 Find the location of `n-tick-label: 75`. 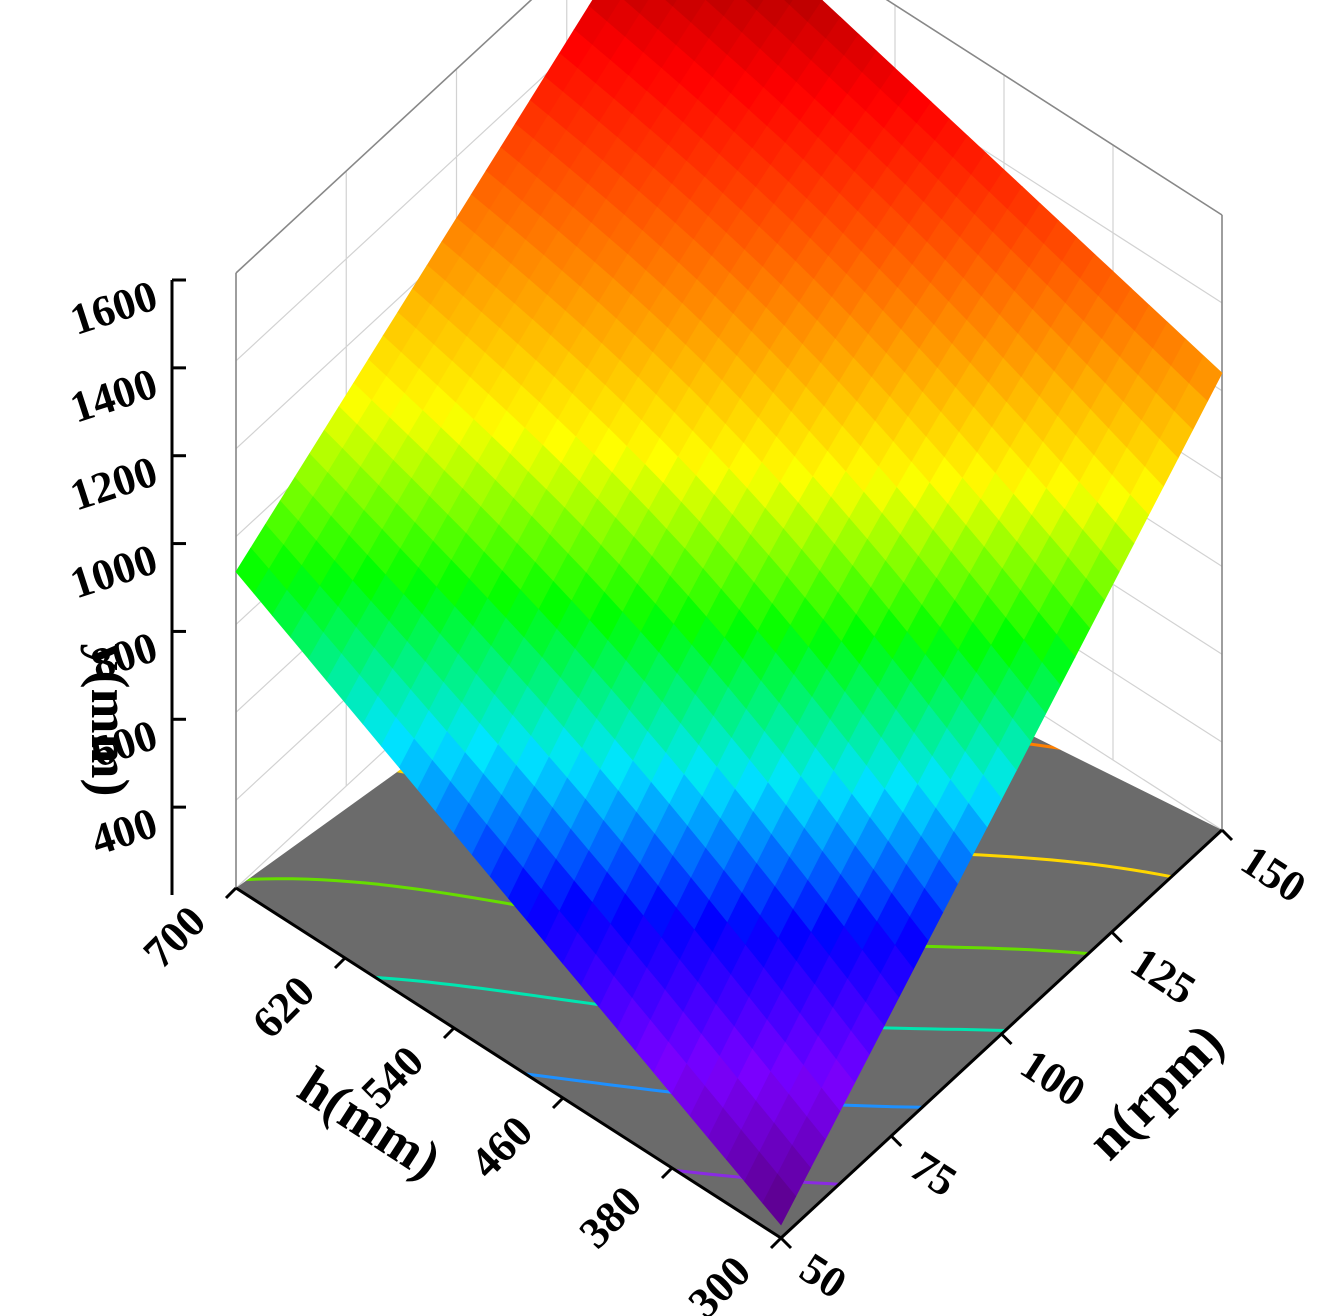

n-tick-label: 75 is located at coordinates (934, 1173).